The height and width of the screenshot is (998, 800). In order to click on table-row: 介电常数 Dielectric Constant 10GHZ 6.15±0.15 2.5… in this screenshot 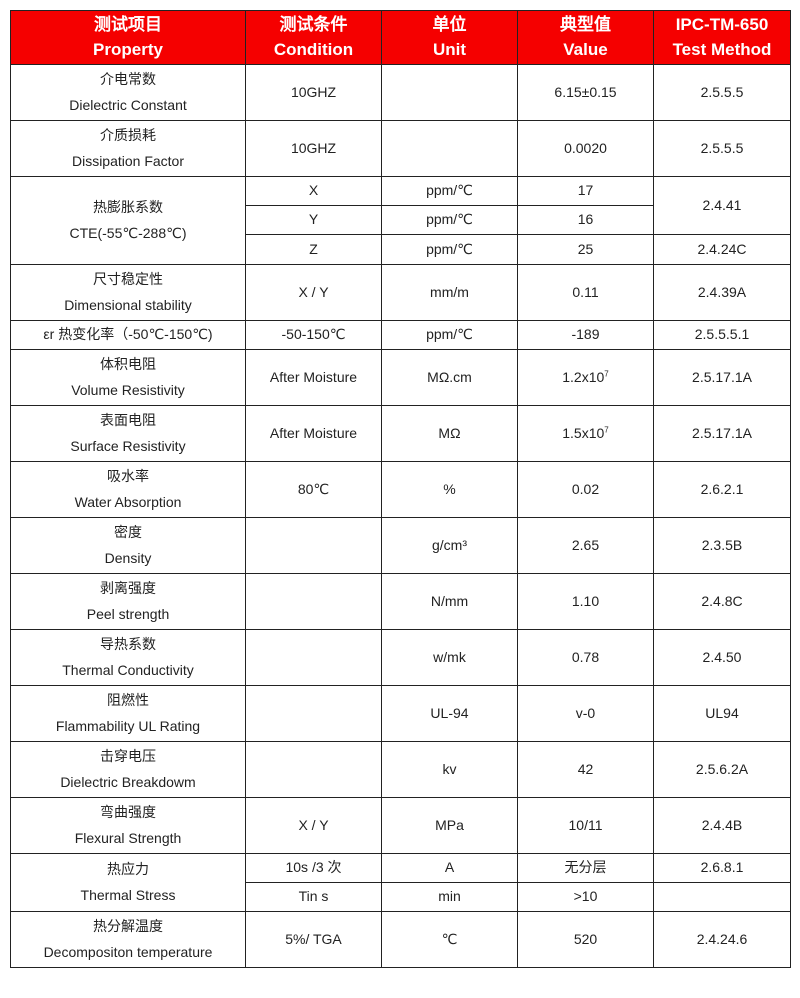, I will do `click(400, 92)`.